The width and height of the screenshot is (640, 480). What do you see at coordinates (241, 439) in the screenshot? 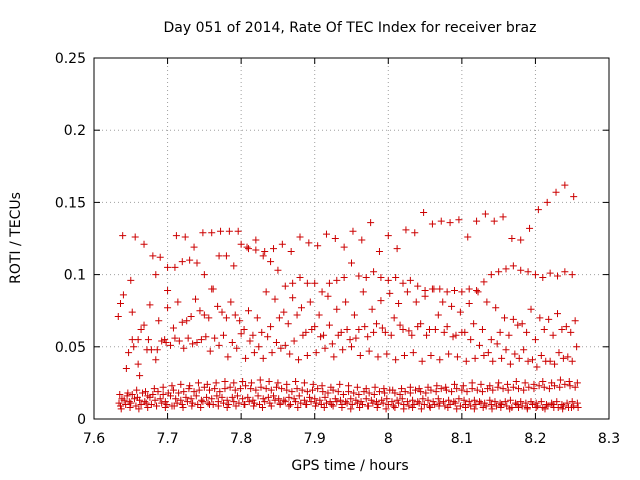
I see `x-tick-label: 7.8` at bounding box center [241, 439].